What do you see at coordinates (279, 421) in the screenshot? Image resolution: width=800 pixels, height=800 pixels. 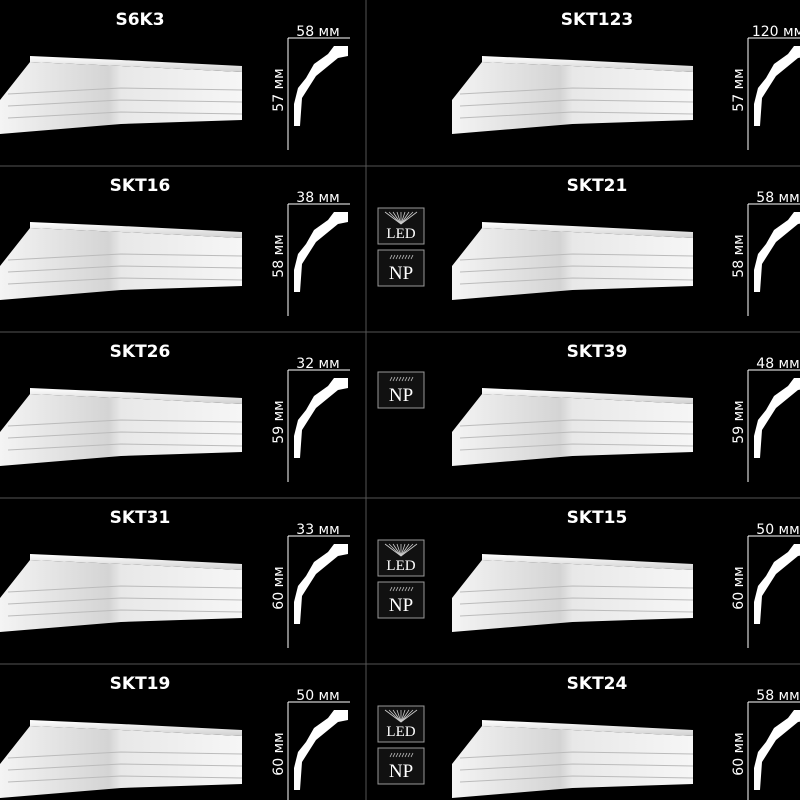 I see `height-label: 59 мм` at bounding box center [279, 421].